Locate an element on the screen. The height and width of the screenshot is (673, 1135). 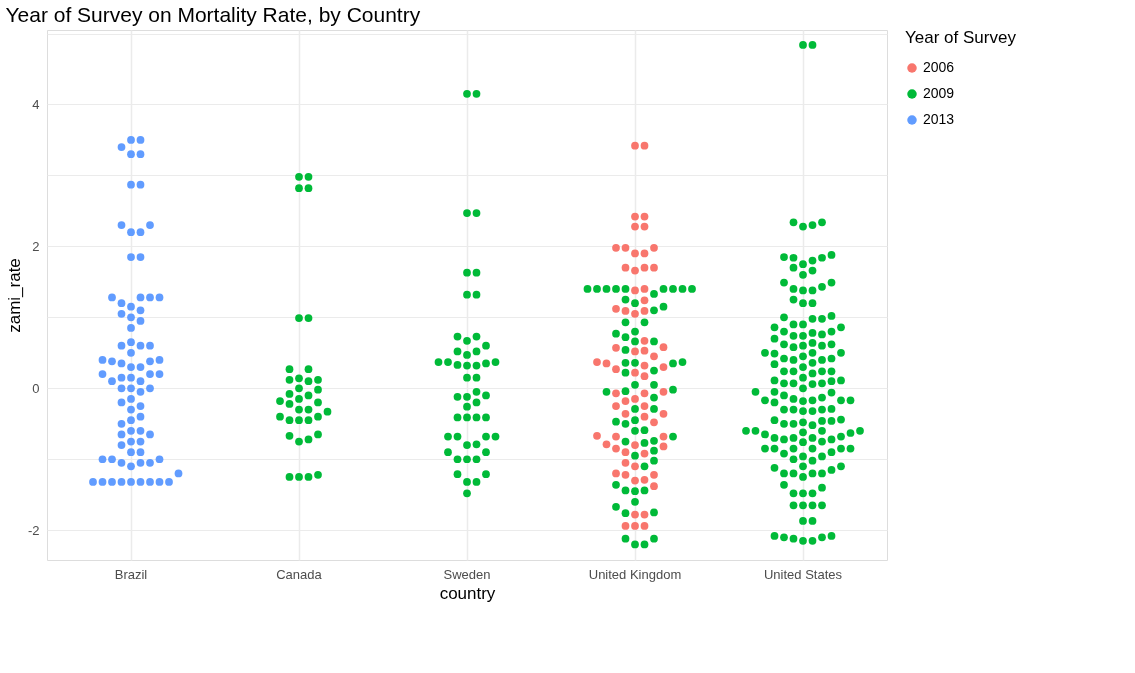
chart-title: Year of Survey on Mortality Rate, by Country is located at coordinates (213, 14).